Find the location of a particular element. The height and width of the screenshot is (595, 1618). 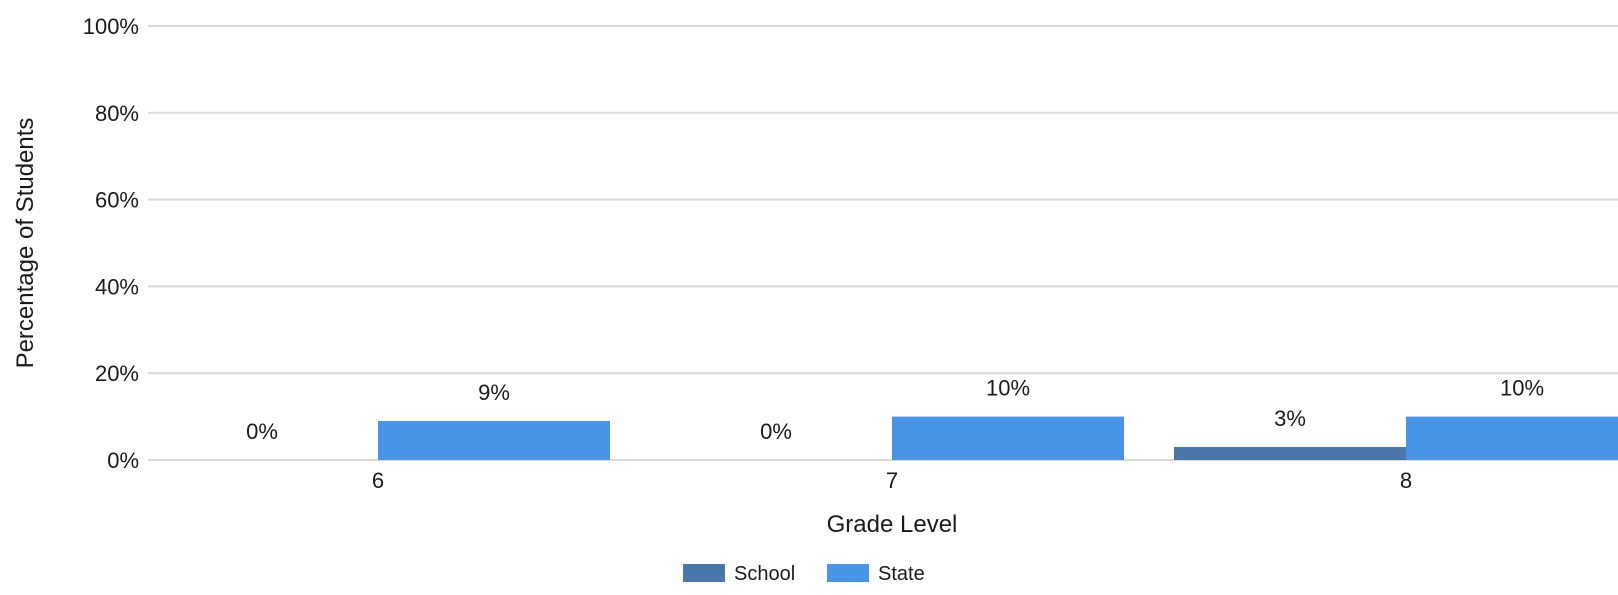

x-tick-label: 6 is located at coordinates (378, 480).